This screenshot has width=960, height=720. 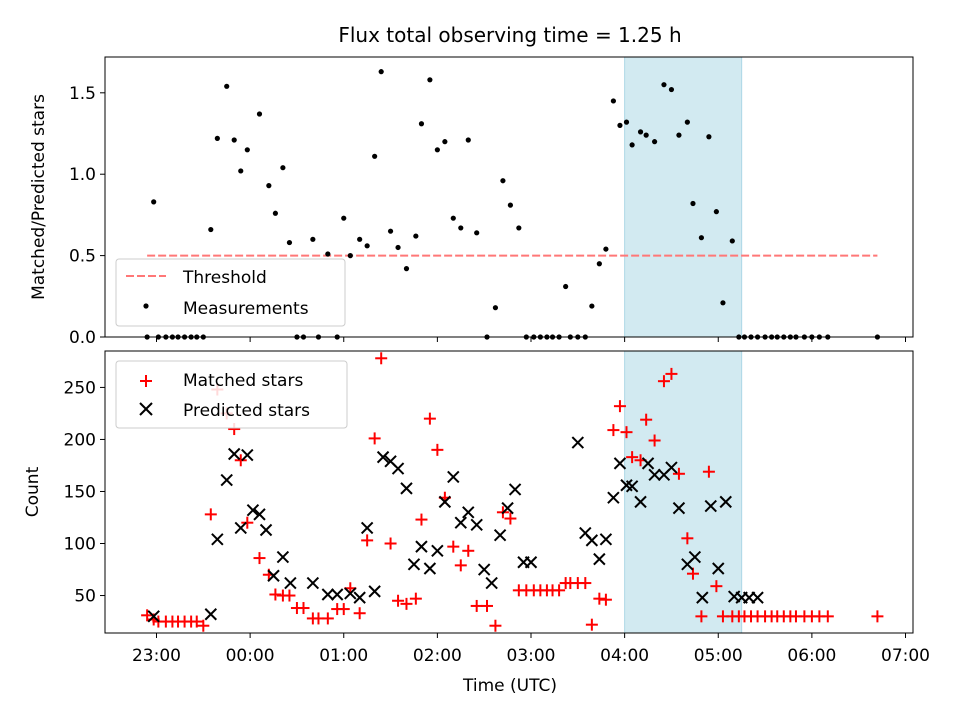 What do you see at coordinates (437, 656) in the screenshot?
I see `x-tick-label: 02:00` at bounding box center [437, 656].